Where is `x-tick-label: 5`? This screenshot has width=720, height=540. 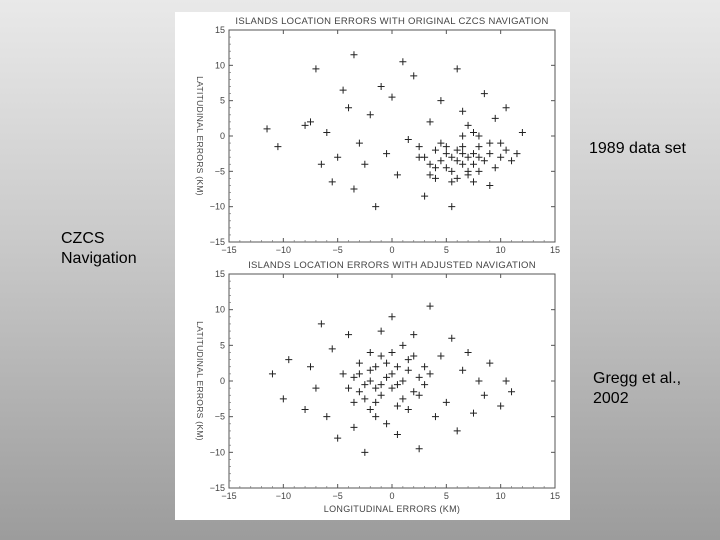 x-tick-label: 5 is located at coordinates (446, 496).